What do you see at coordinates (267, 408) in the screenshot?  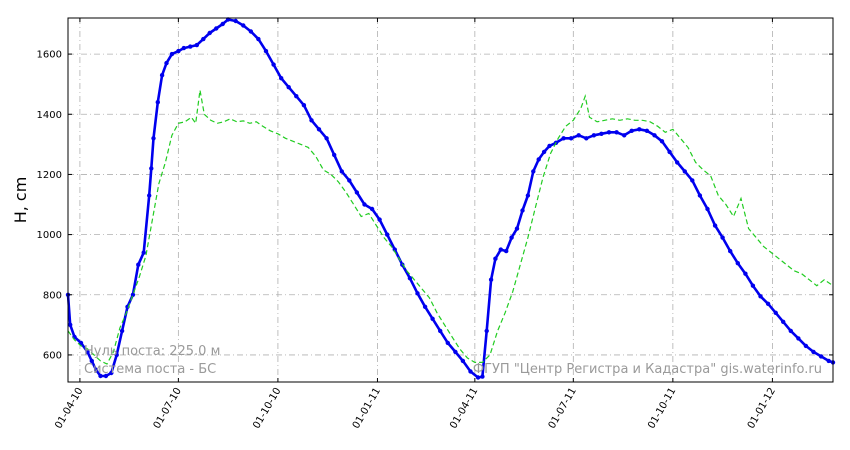 I see `x-tick-label: 01-10-10` at bounding box center [267, 408].